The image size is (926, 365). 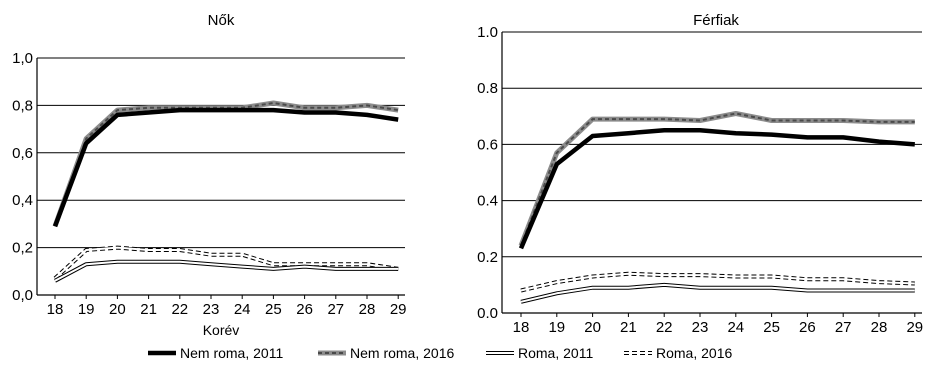 What do you see at coordinates (487, 201) in the screenshot?
I see `y-tick-label: 0.4` at bounding box center [487, 201].